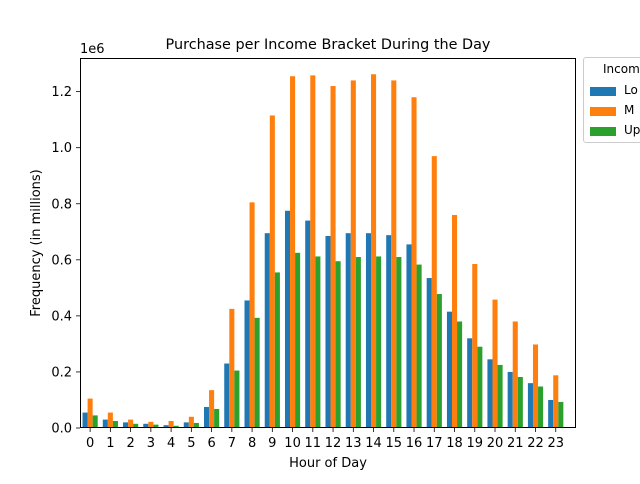 The image size is (640, 484). What do you see at coordinates (105, 423) in the screenshot?
I see `bar-s0-h1` at bounding box center [105, 423].